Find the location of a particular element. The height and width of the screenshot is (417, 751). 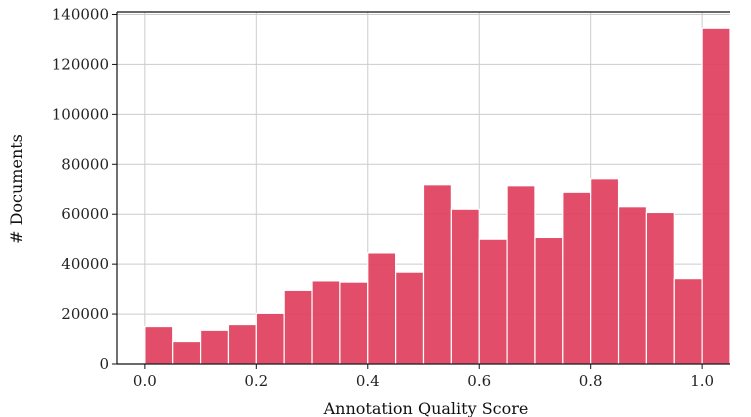

y-axis-title: # Documents is located at coordinates (16, 189).